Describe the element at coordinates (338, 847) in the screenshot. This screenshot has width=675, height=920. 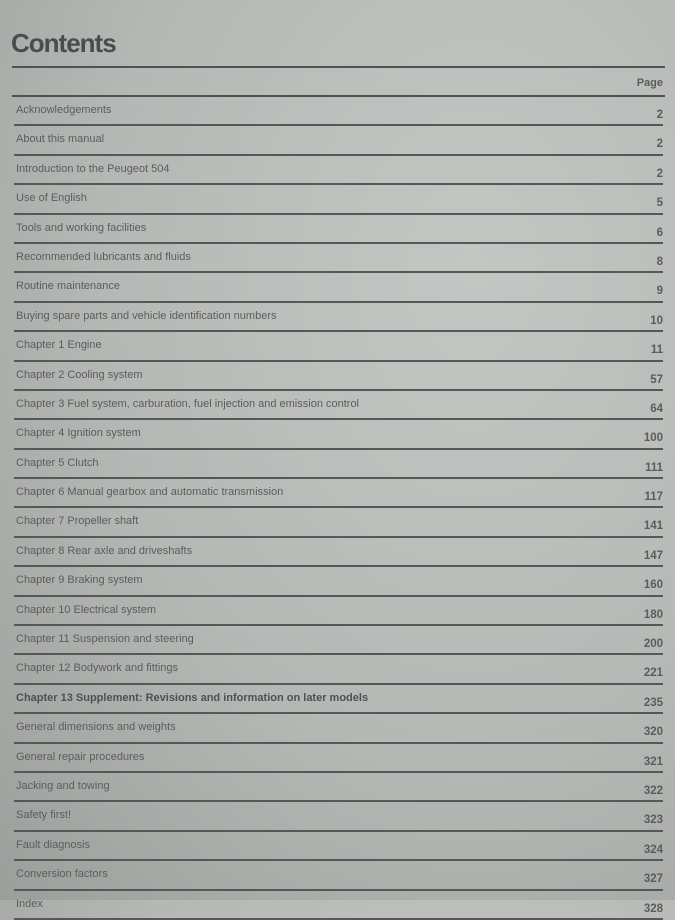
I see `contents-entry: Fault diagnosis 324` at that location.